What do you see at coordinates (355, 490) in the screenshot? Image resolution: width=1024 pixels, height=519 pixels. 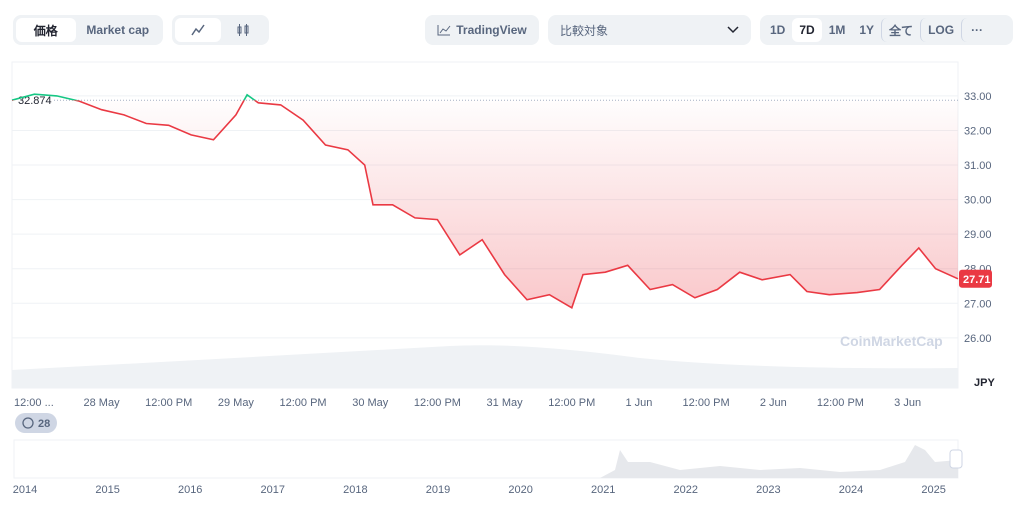 I see `navigator-year: 2018` at bounding box center [355, 490].